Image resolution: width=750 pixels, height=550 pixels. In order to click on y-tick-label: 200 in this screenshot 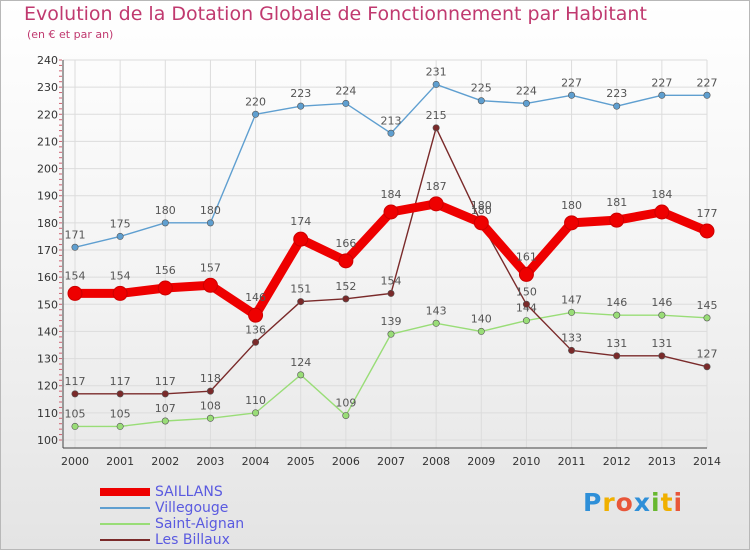, I will do `click(47, 169)`.